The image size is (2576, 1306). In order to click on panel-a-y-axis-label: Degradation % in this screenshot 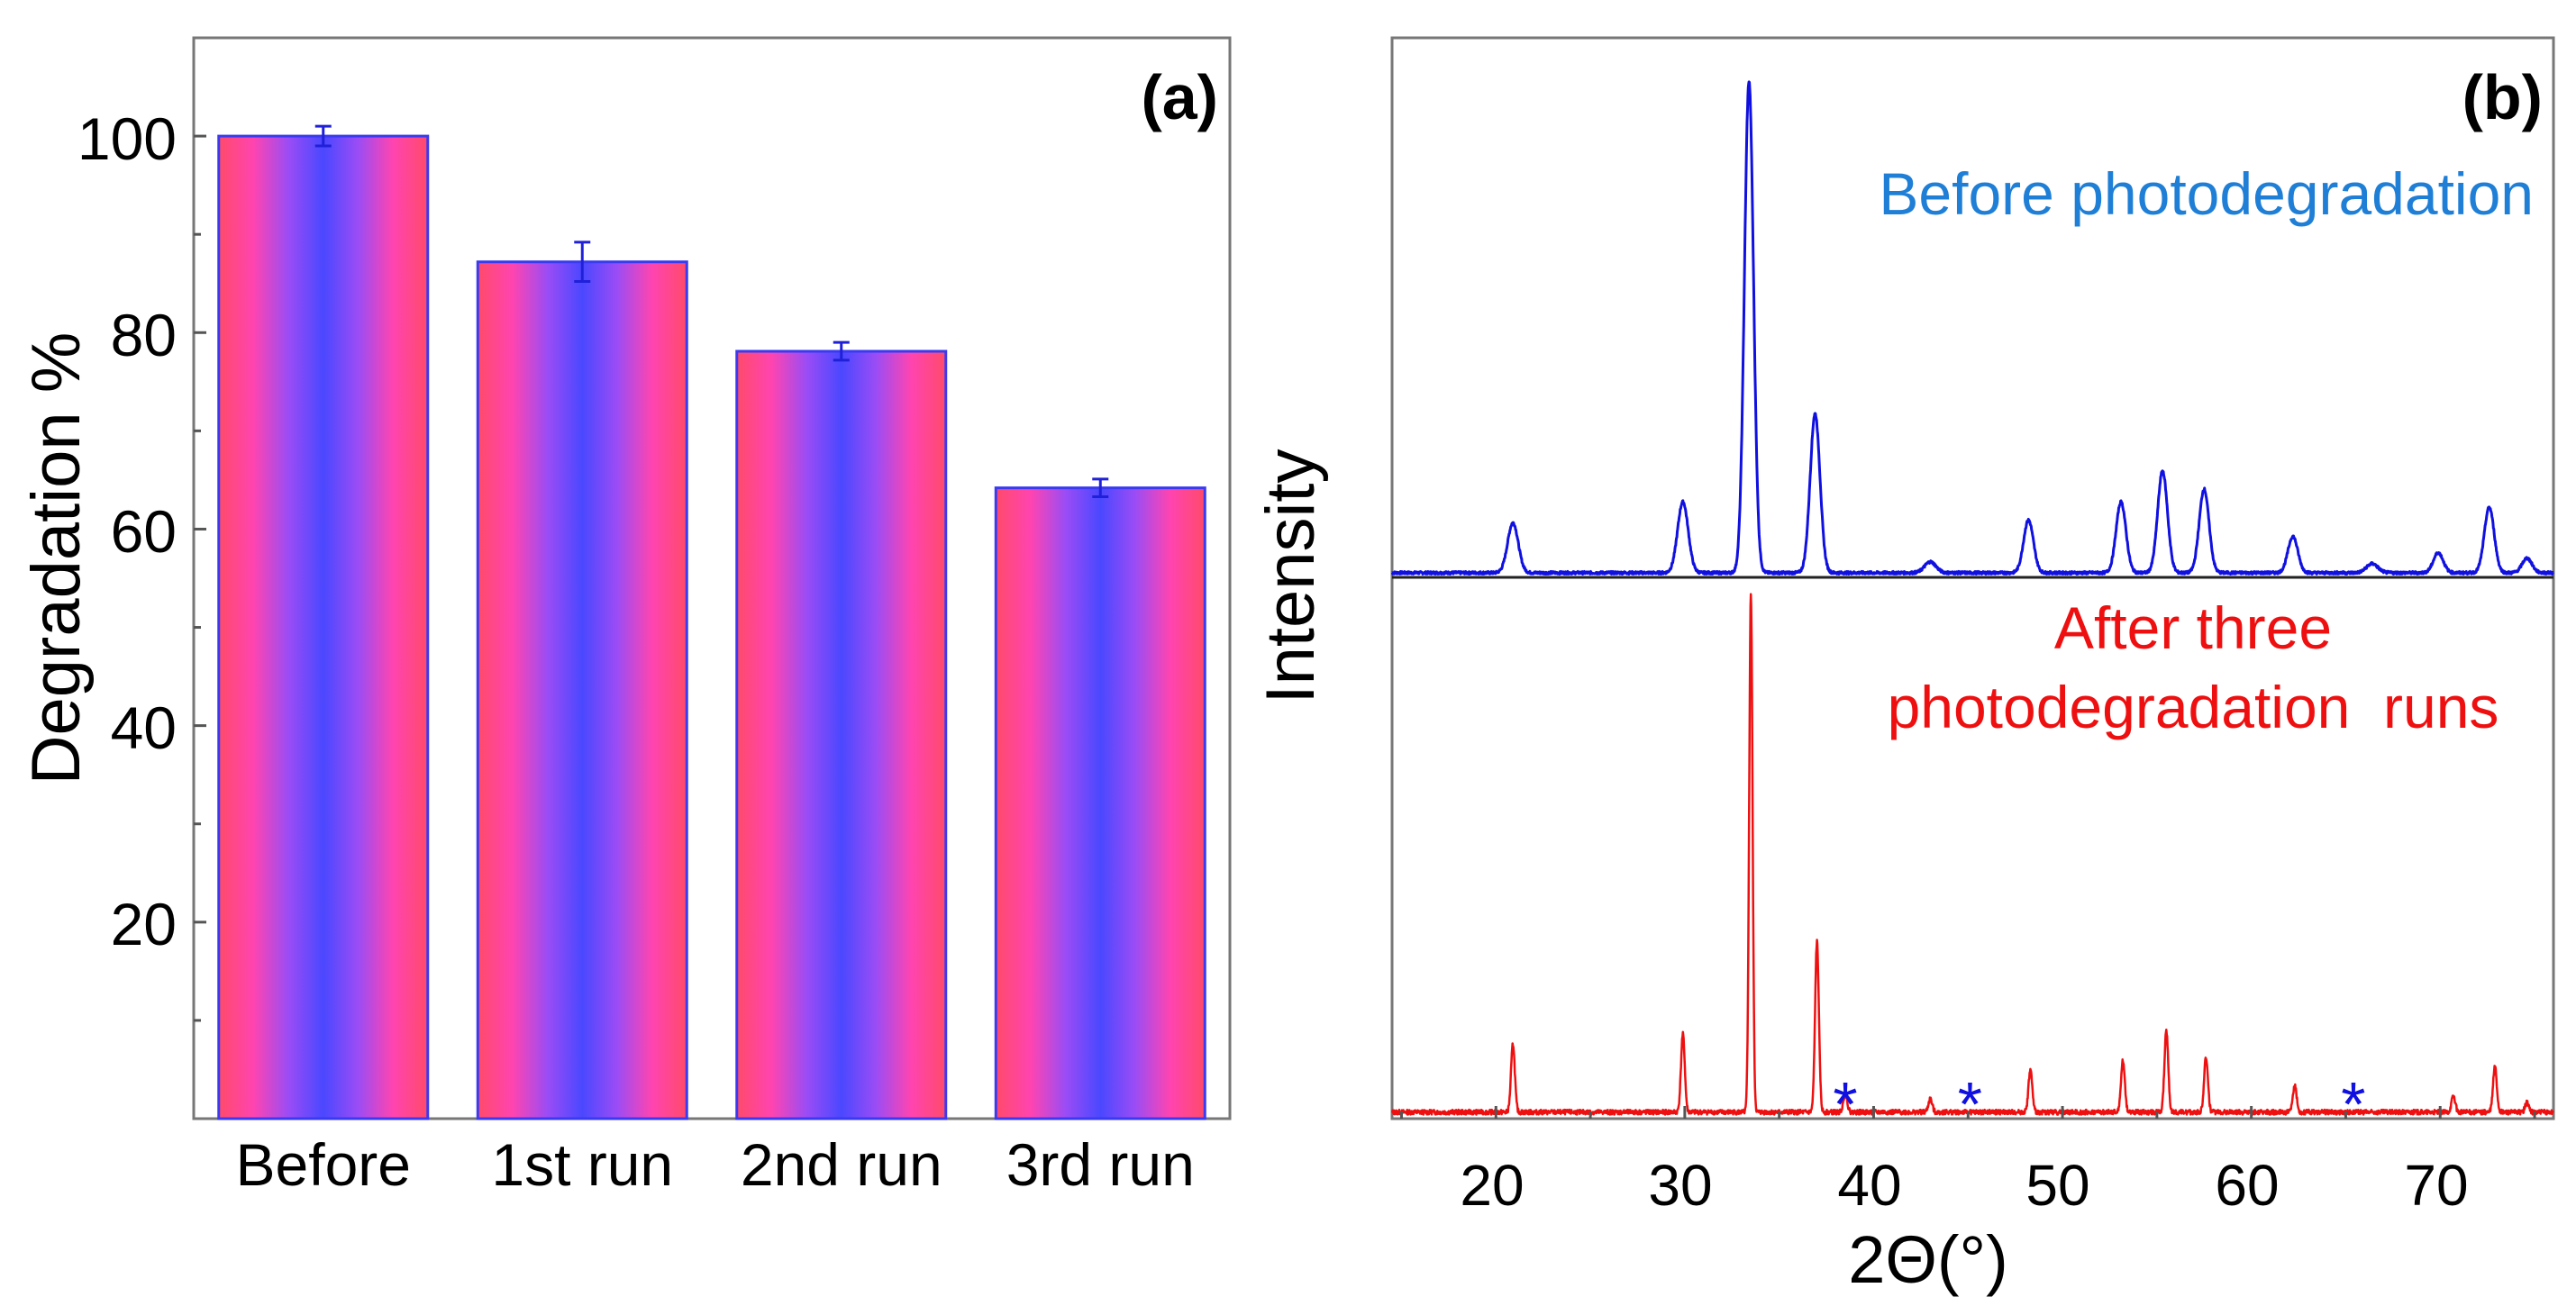, I will do `click(56, 559)`.